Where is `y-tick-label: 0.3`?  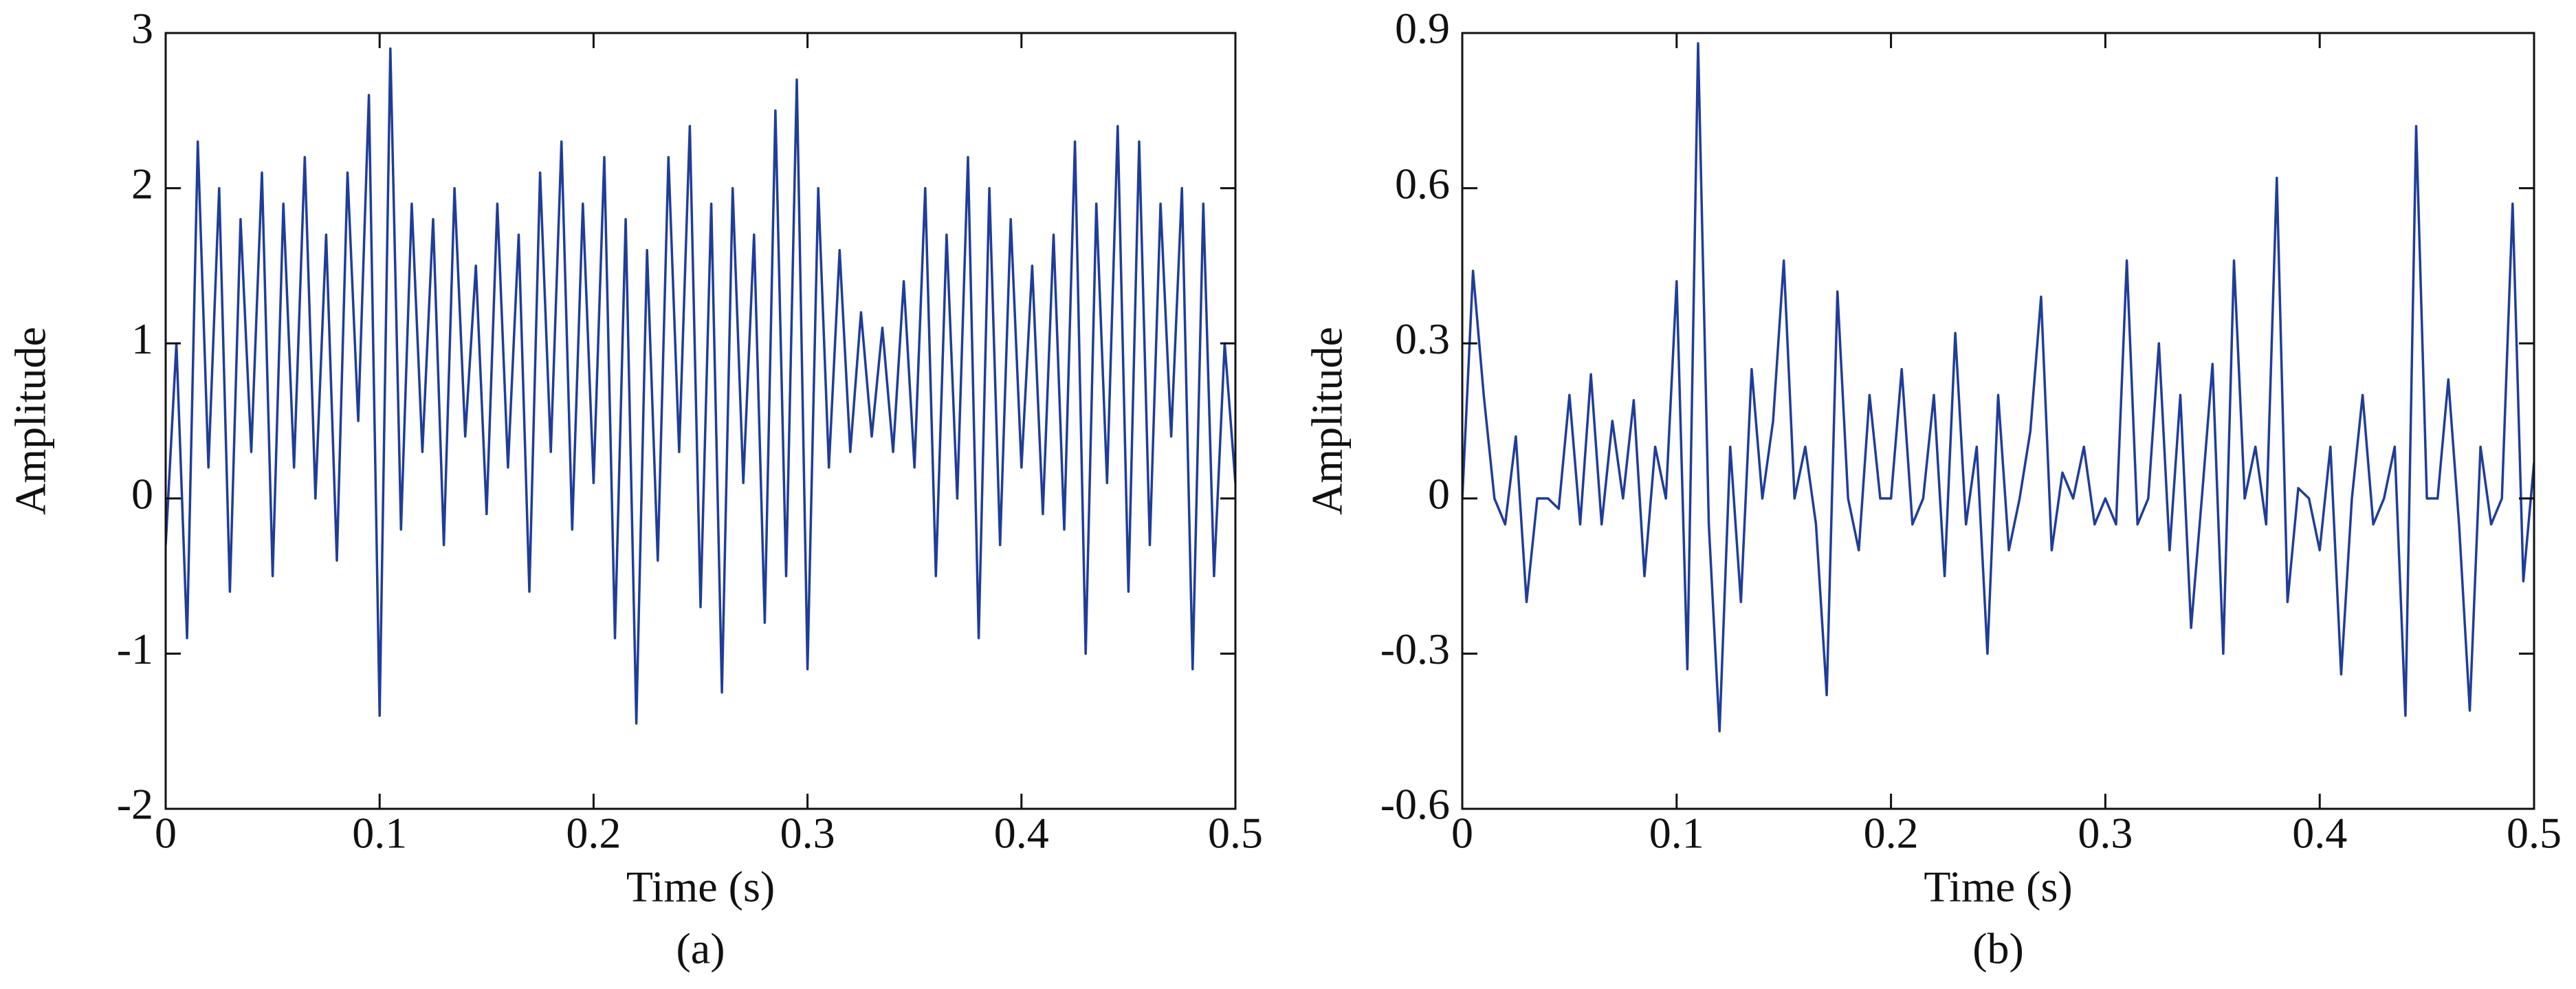
y-tick-label: 0.3 is located at coordinates (1422, 338).